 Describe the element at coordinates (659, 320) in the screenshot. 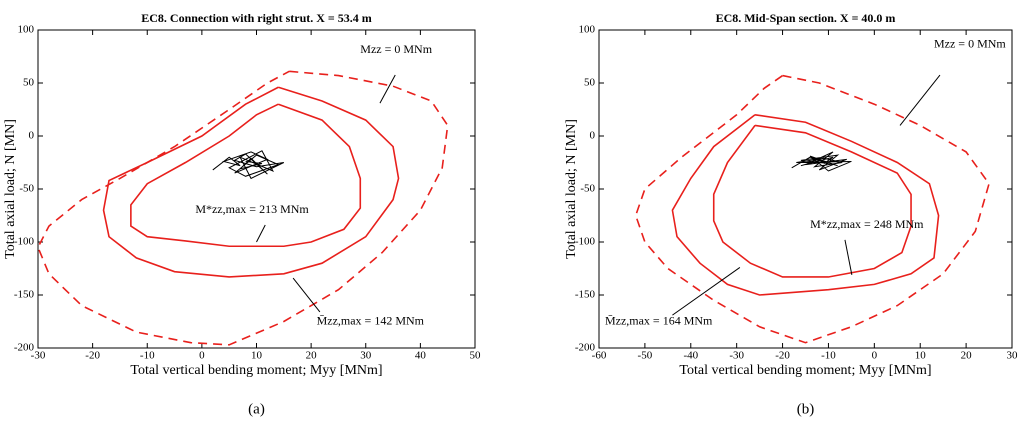

I see `annotation: M̄zz,max = 164 MNm` at that location.